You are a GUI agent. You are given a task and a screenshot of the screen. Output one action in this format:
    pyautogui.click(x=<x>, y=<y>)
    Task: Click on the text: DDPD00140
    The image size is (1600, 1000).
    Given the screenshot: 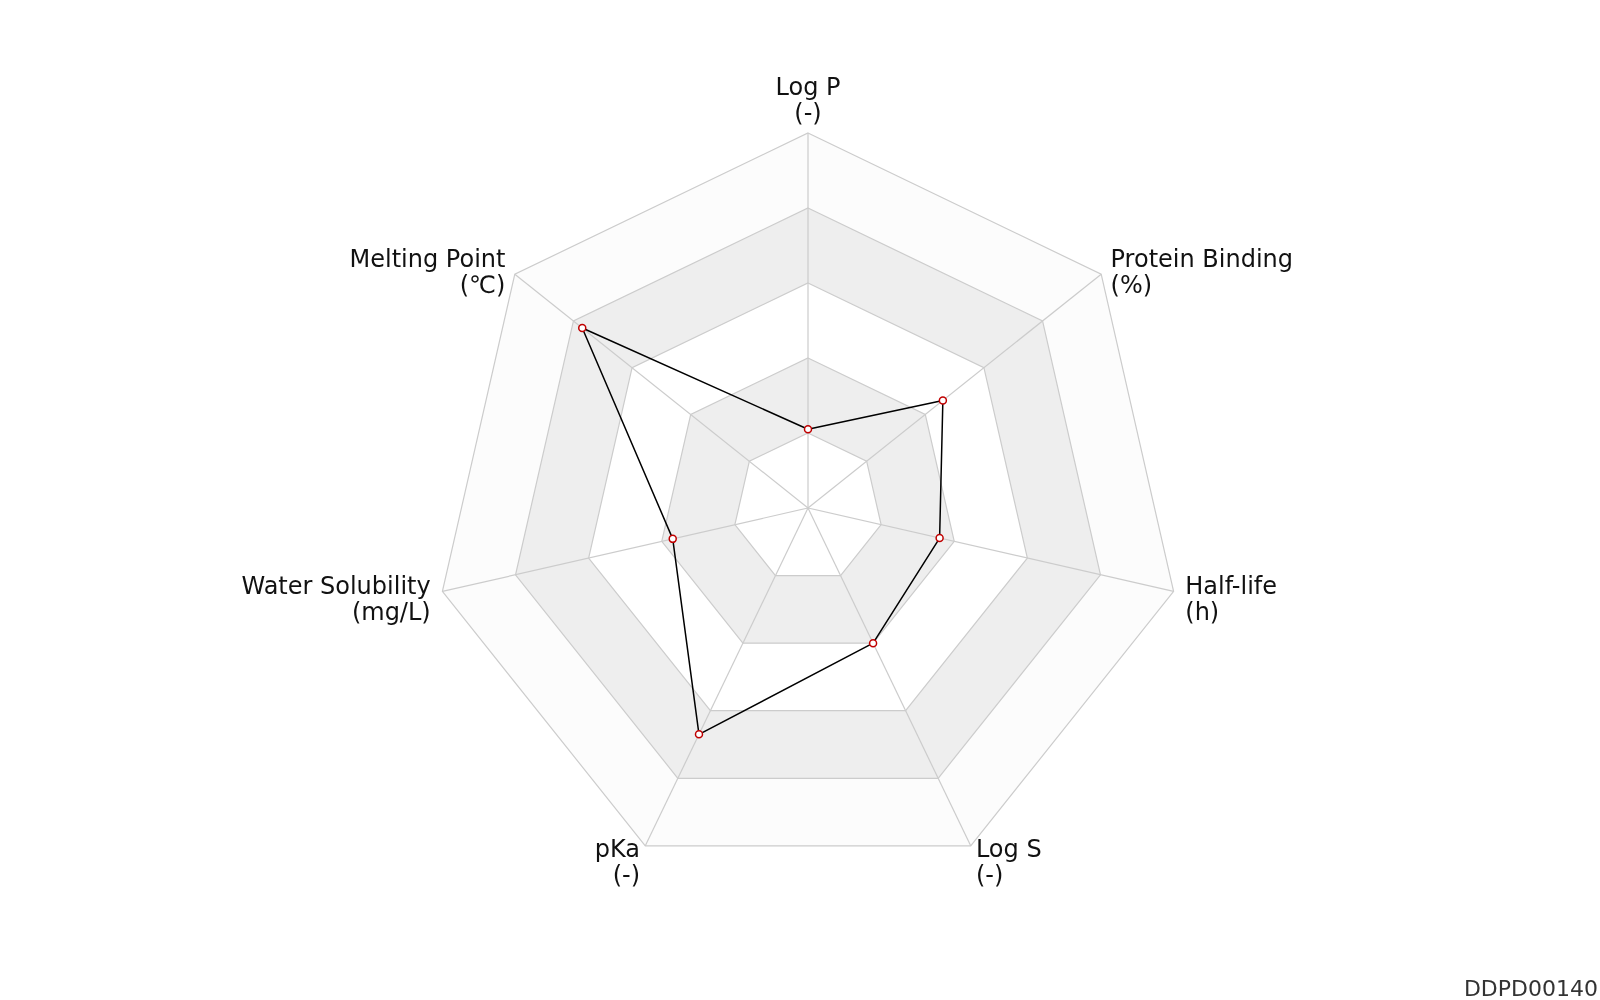 What is the action you would take?
    pyautogui.click(x=1530, y=988)
    